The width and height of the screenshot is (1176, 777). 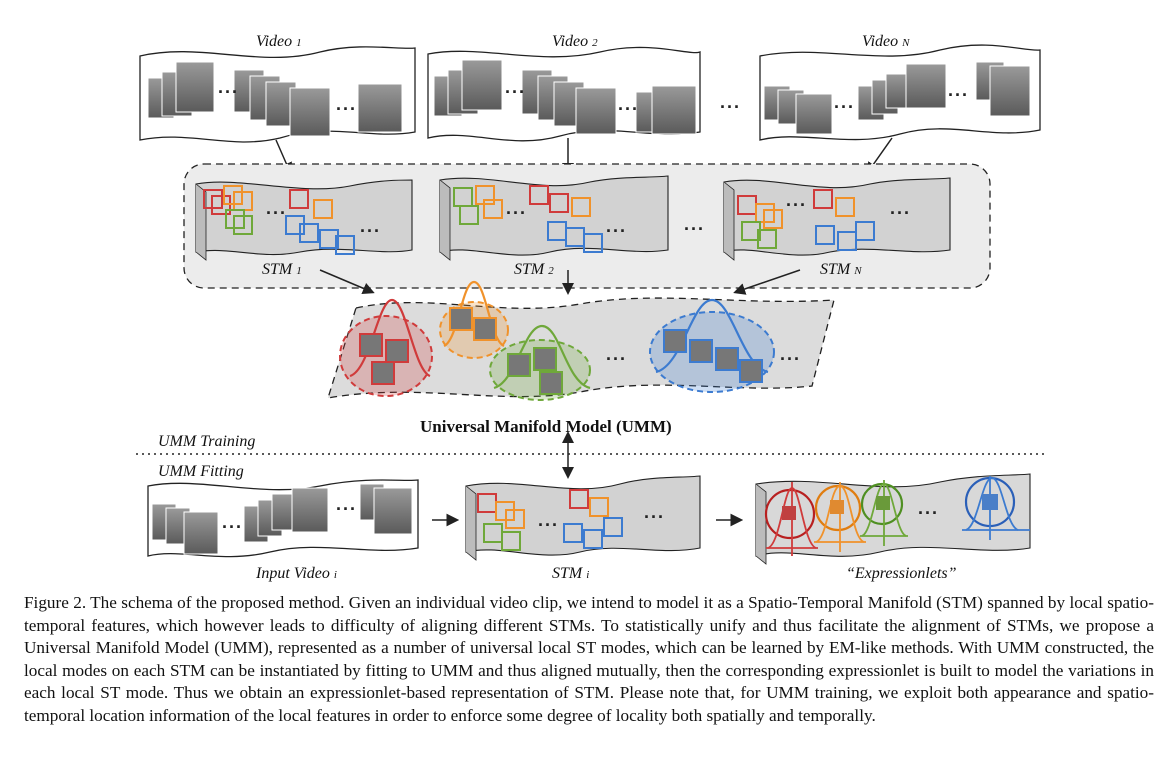 I want to click on umm-manifold, so click(x=581, y=340).